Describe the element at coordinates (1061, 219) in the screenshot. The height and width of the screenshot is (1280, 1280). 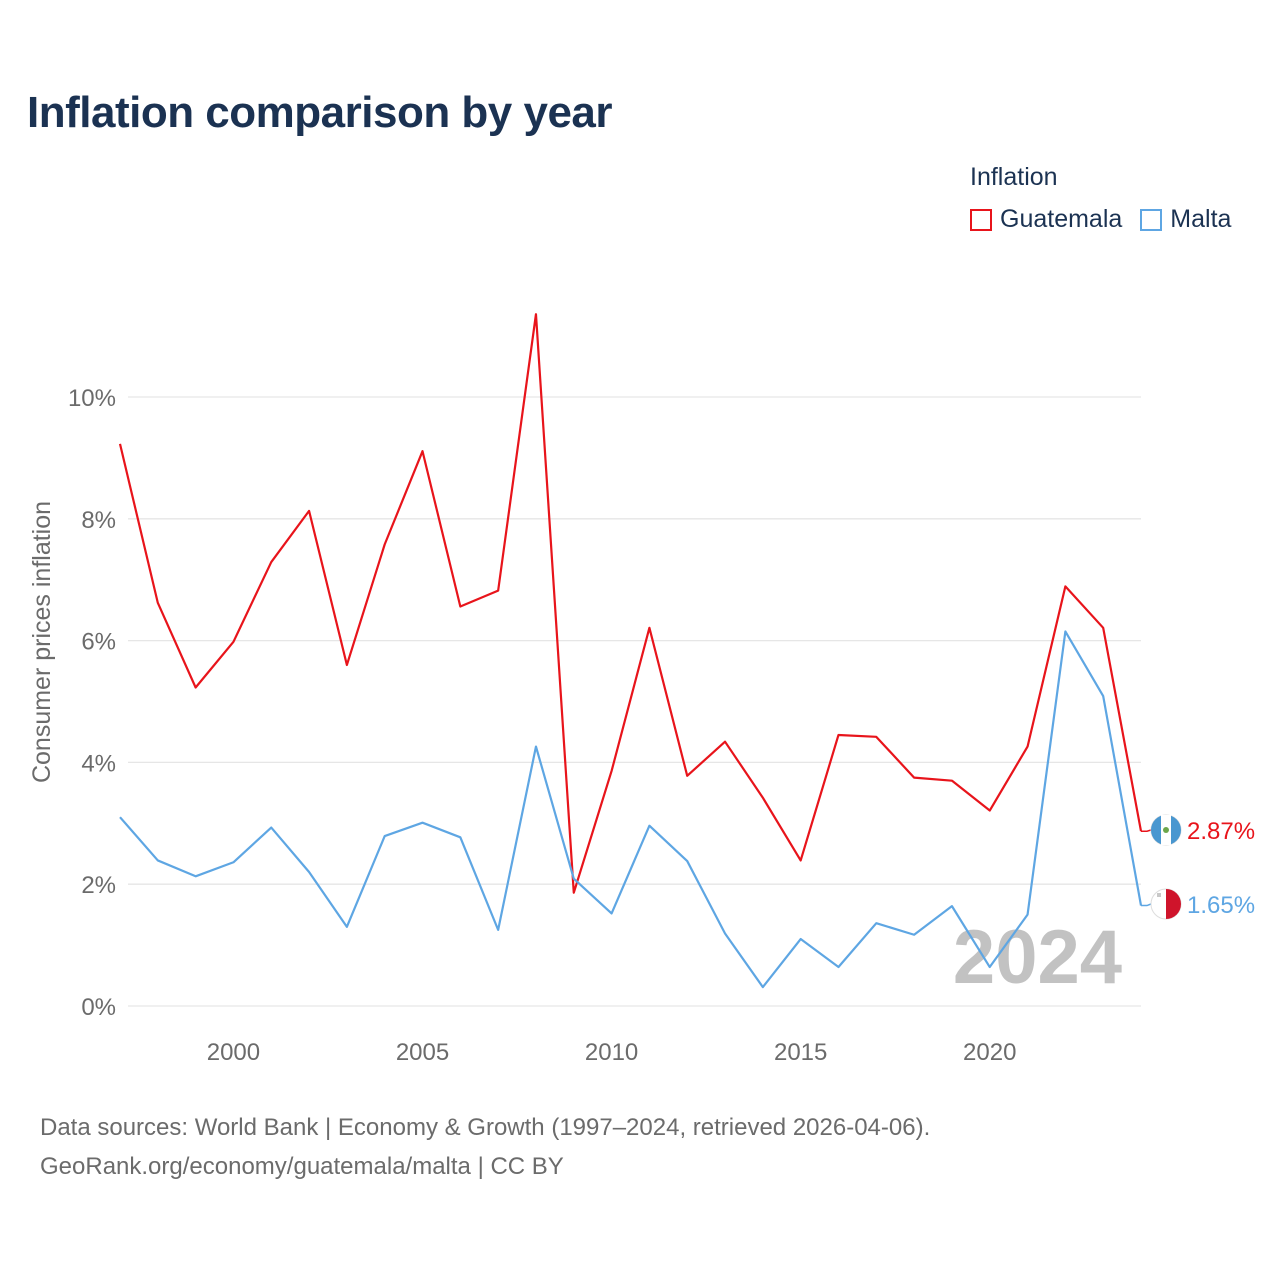
I see `legend-label-guatemala: Guatemala` at that location.